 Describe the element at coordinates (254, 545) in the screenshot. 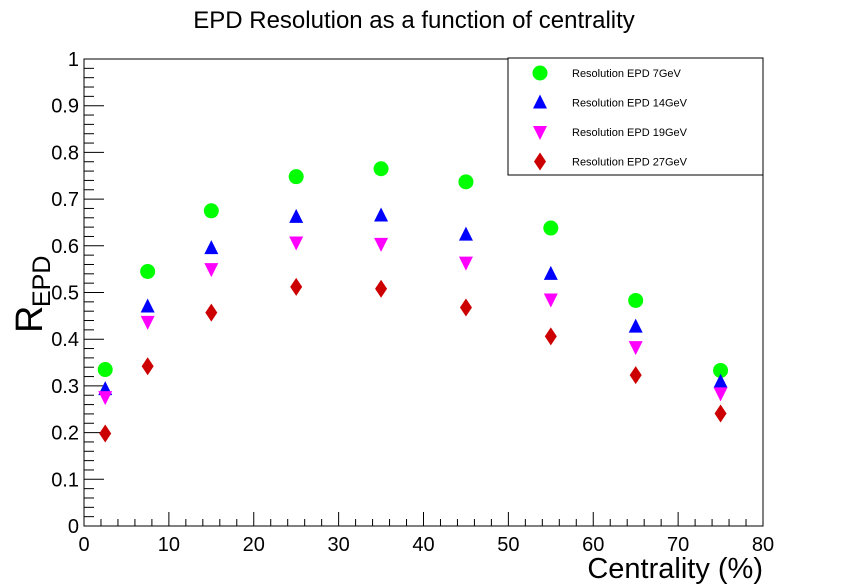

I see `x-tick-label: 20` at that location.